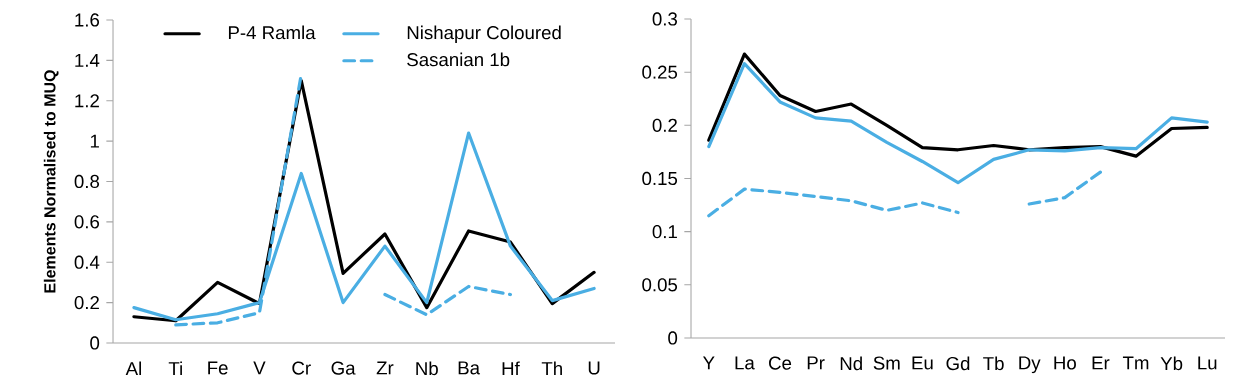  Describe the element at coordinates (259, 368) in the screenshot. I see `x-tick-label: V` at that location.